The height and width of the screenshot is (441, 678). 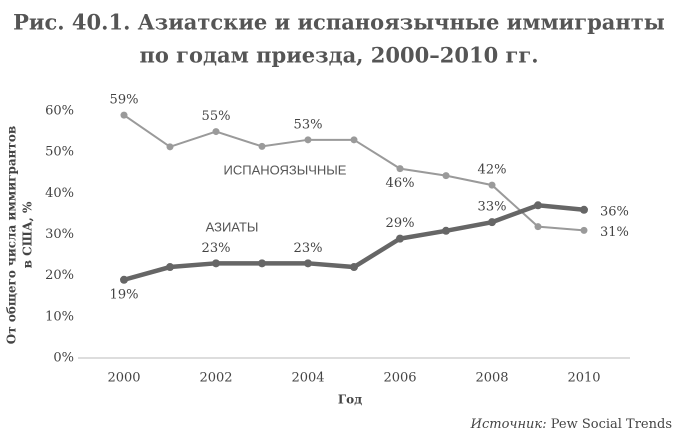 I want to click on data-label: 33%, so click(x=492, y=207).